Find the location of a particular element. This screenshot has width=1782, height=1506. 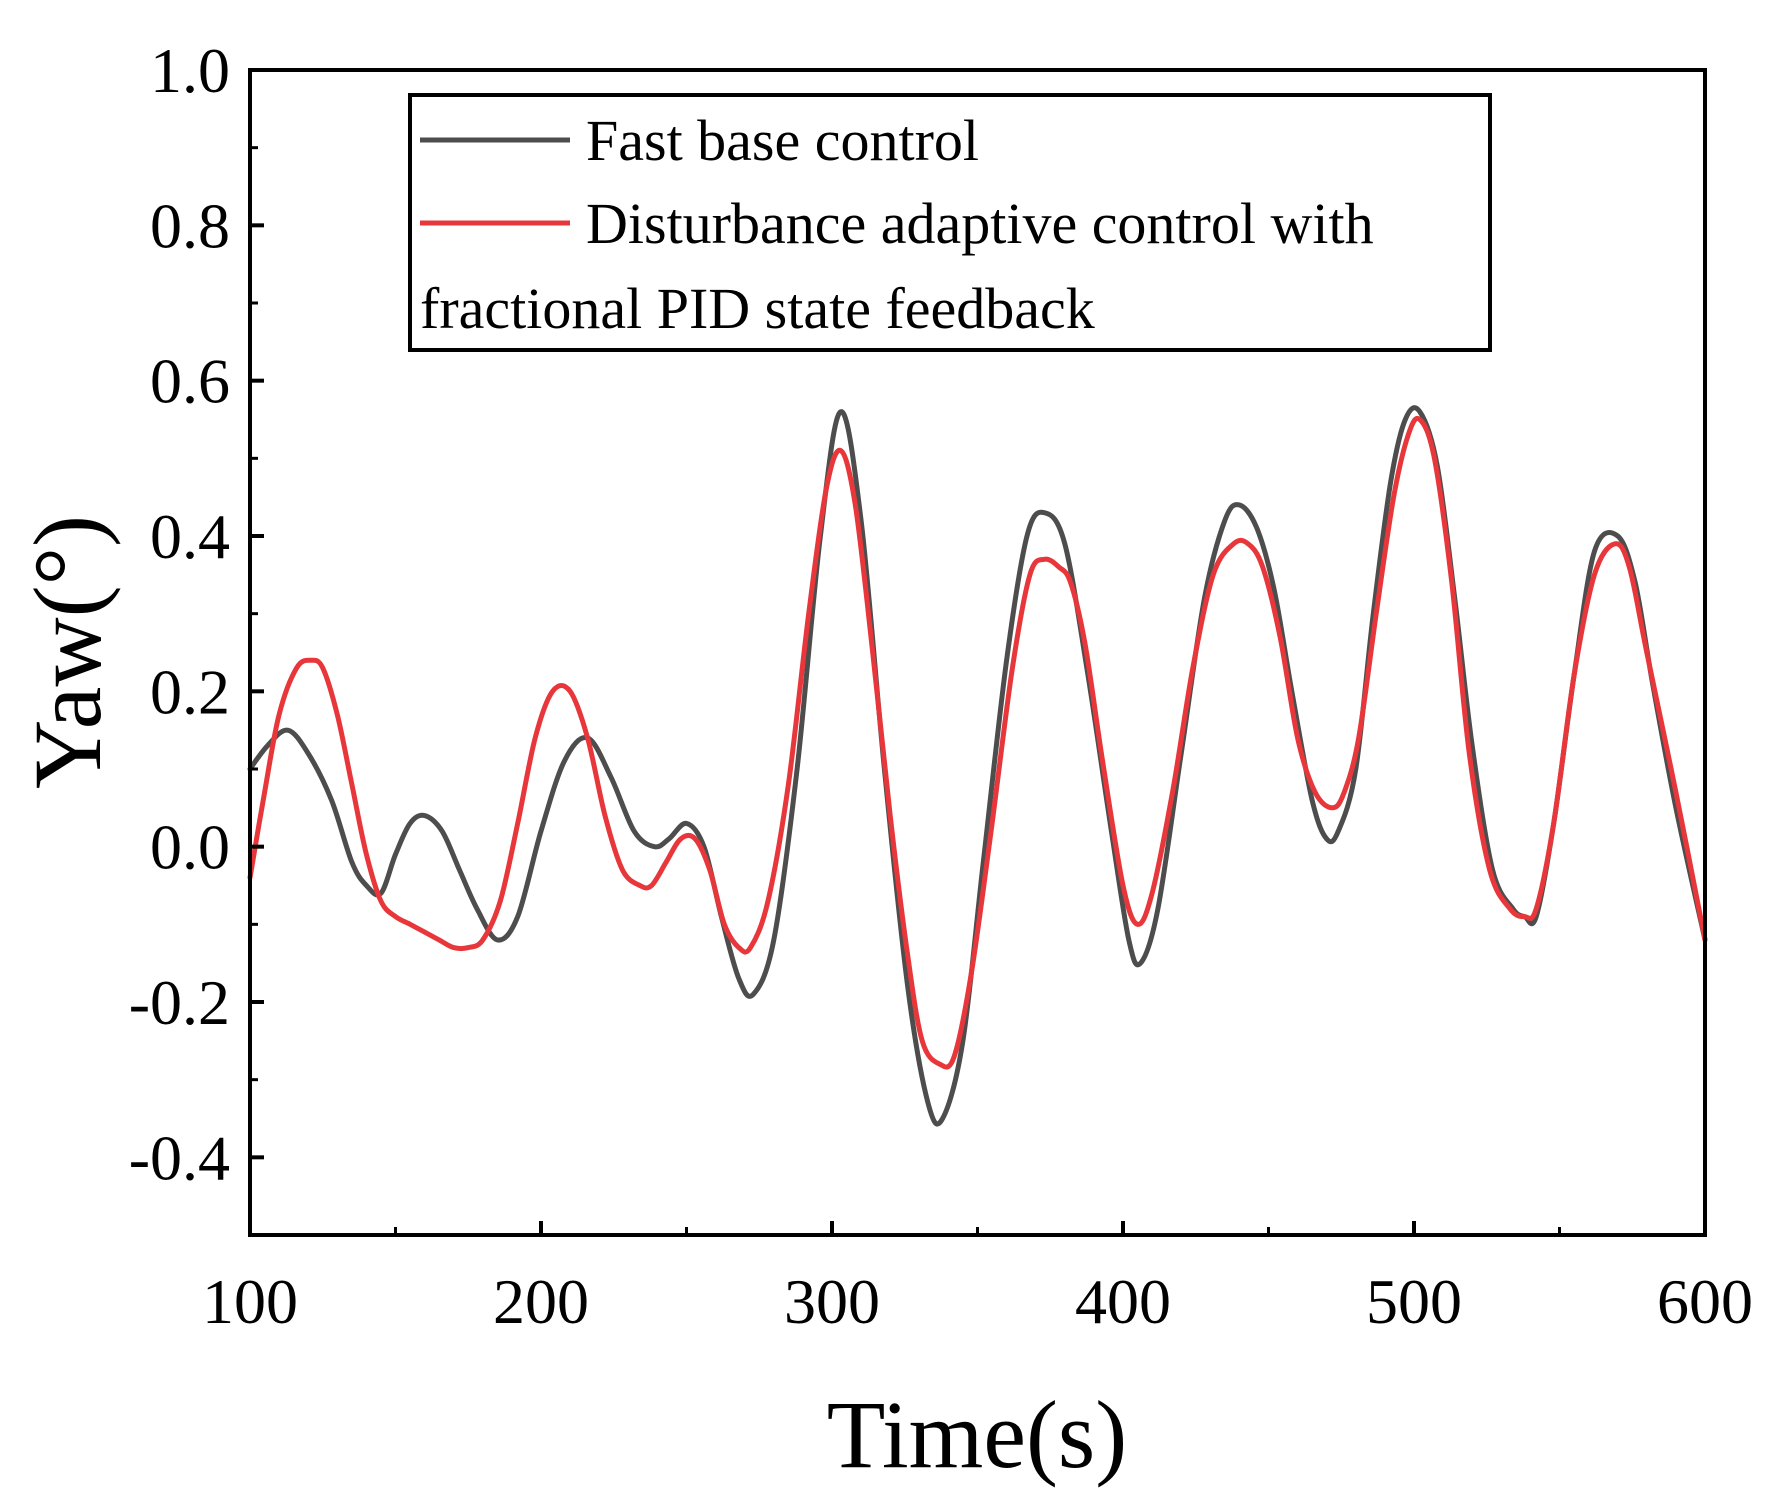

x-tick-label: 600 is located at coordinates (1705, 1301).